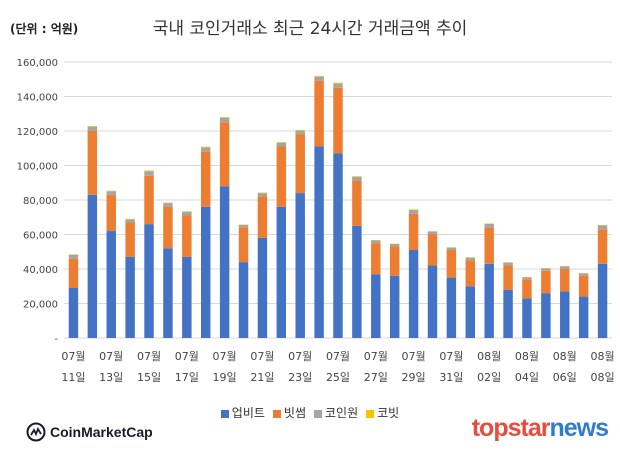 Image resolution: width=620 pixels, height=458 pixels. What do you see at coordinates (73, 377) in the screenshot?
I see `x-tick-label-day: 11일` at bounding box center [73, 377].